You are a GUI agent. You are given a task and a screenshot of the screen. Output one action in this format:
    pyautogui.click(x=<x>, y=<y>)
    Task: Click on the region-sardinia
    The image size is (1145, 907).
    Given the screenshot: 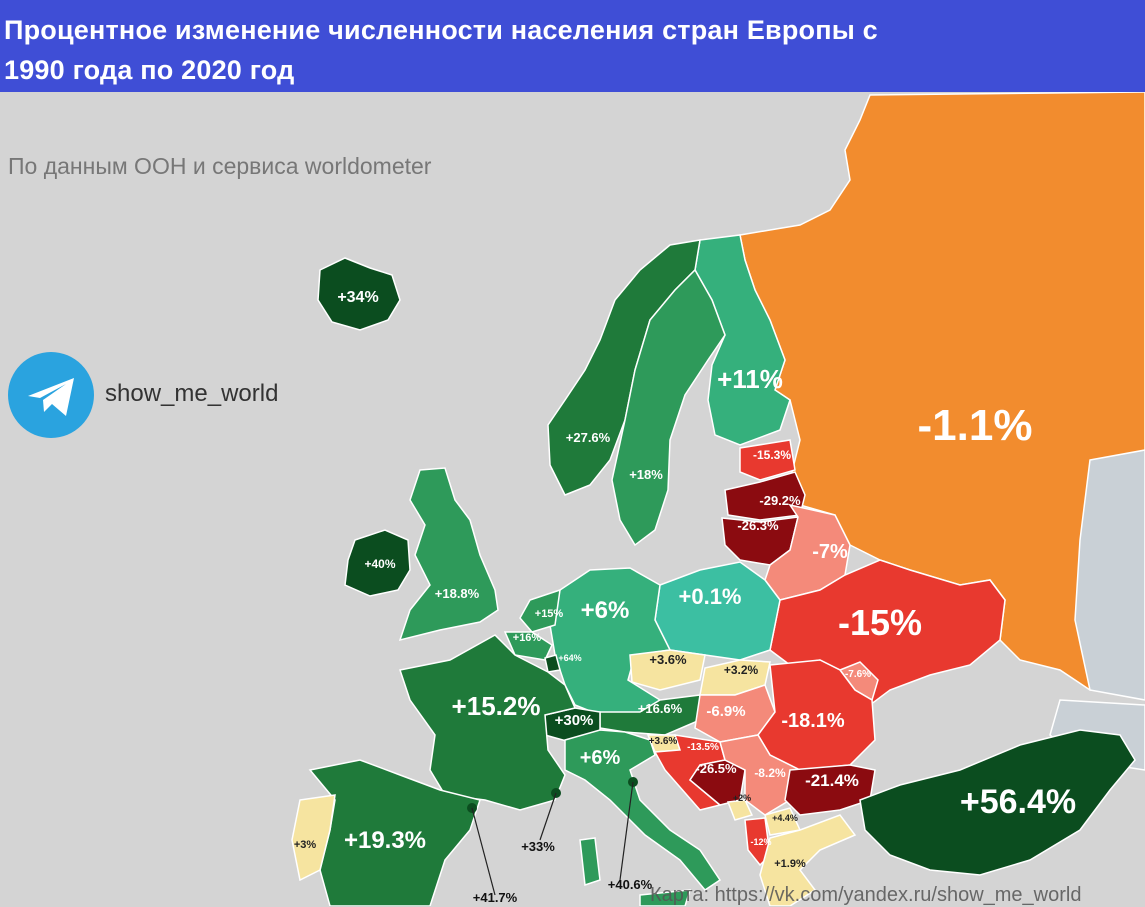 What is the action you would take?
    pyautogui.click(x=590, y=862)
    